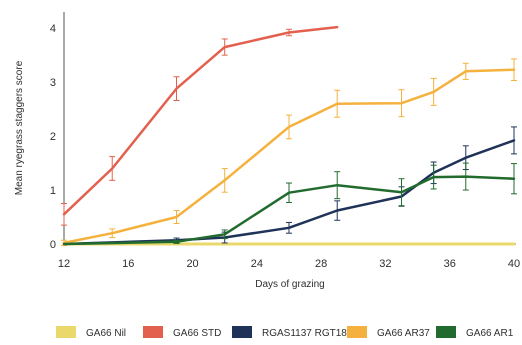 The image size is (522, 345). I want to click on legend-item: GA66 STD, so click(182, 332).